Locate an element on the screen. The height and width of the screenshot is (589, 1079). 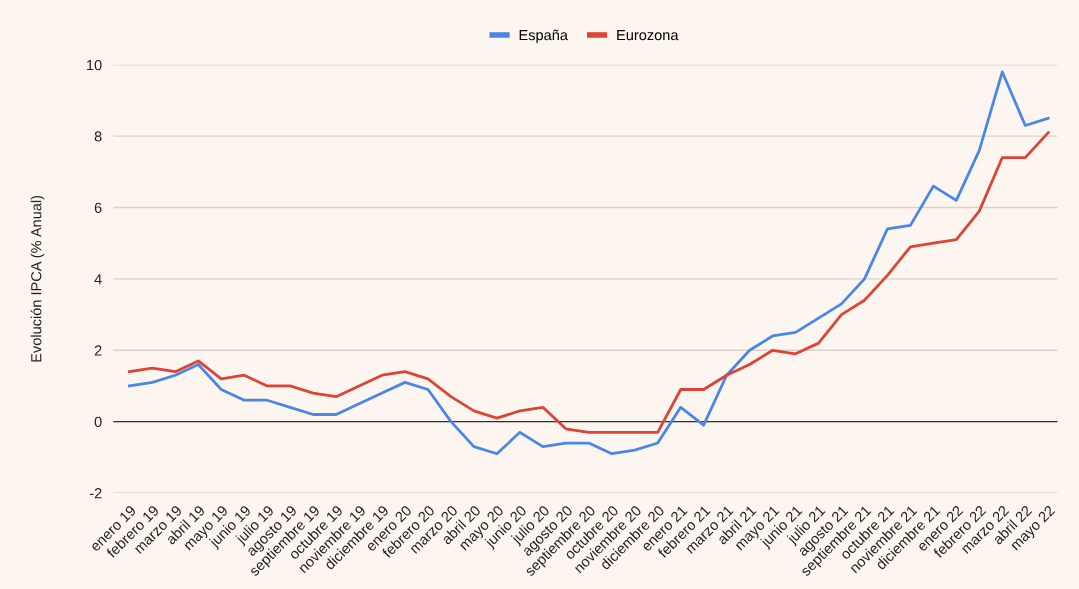
y-tick-label: 10 is located at coordinates (94, 65).